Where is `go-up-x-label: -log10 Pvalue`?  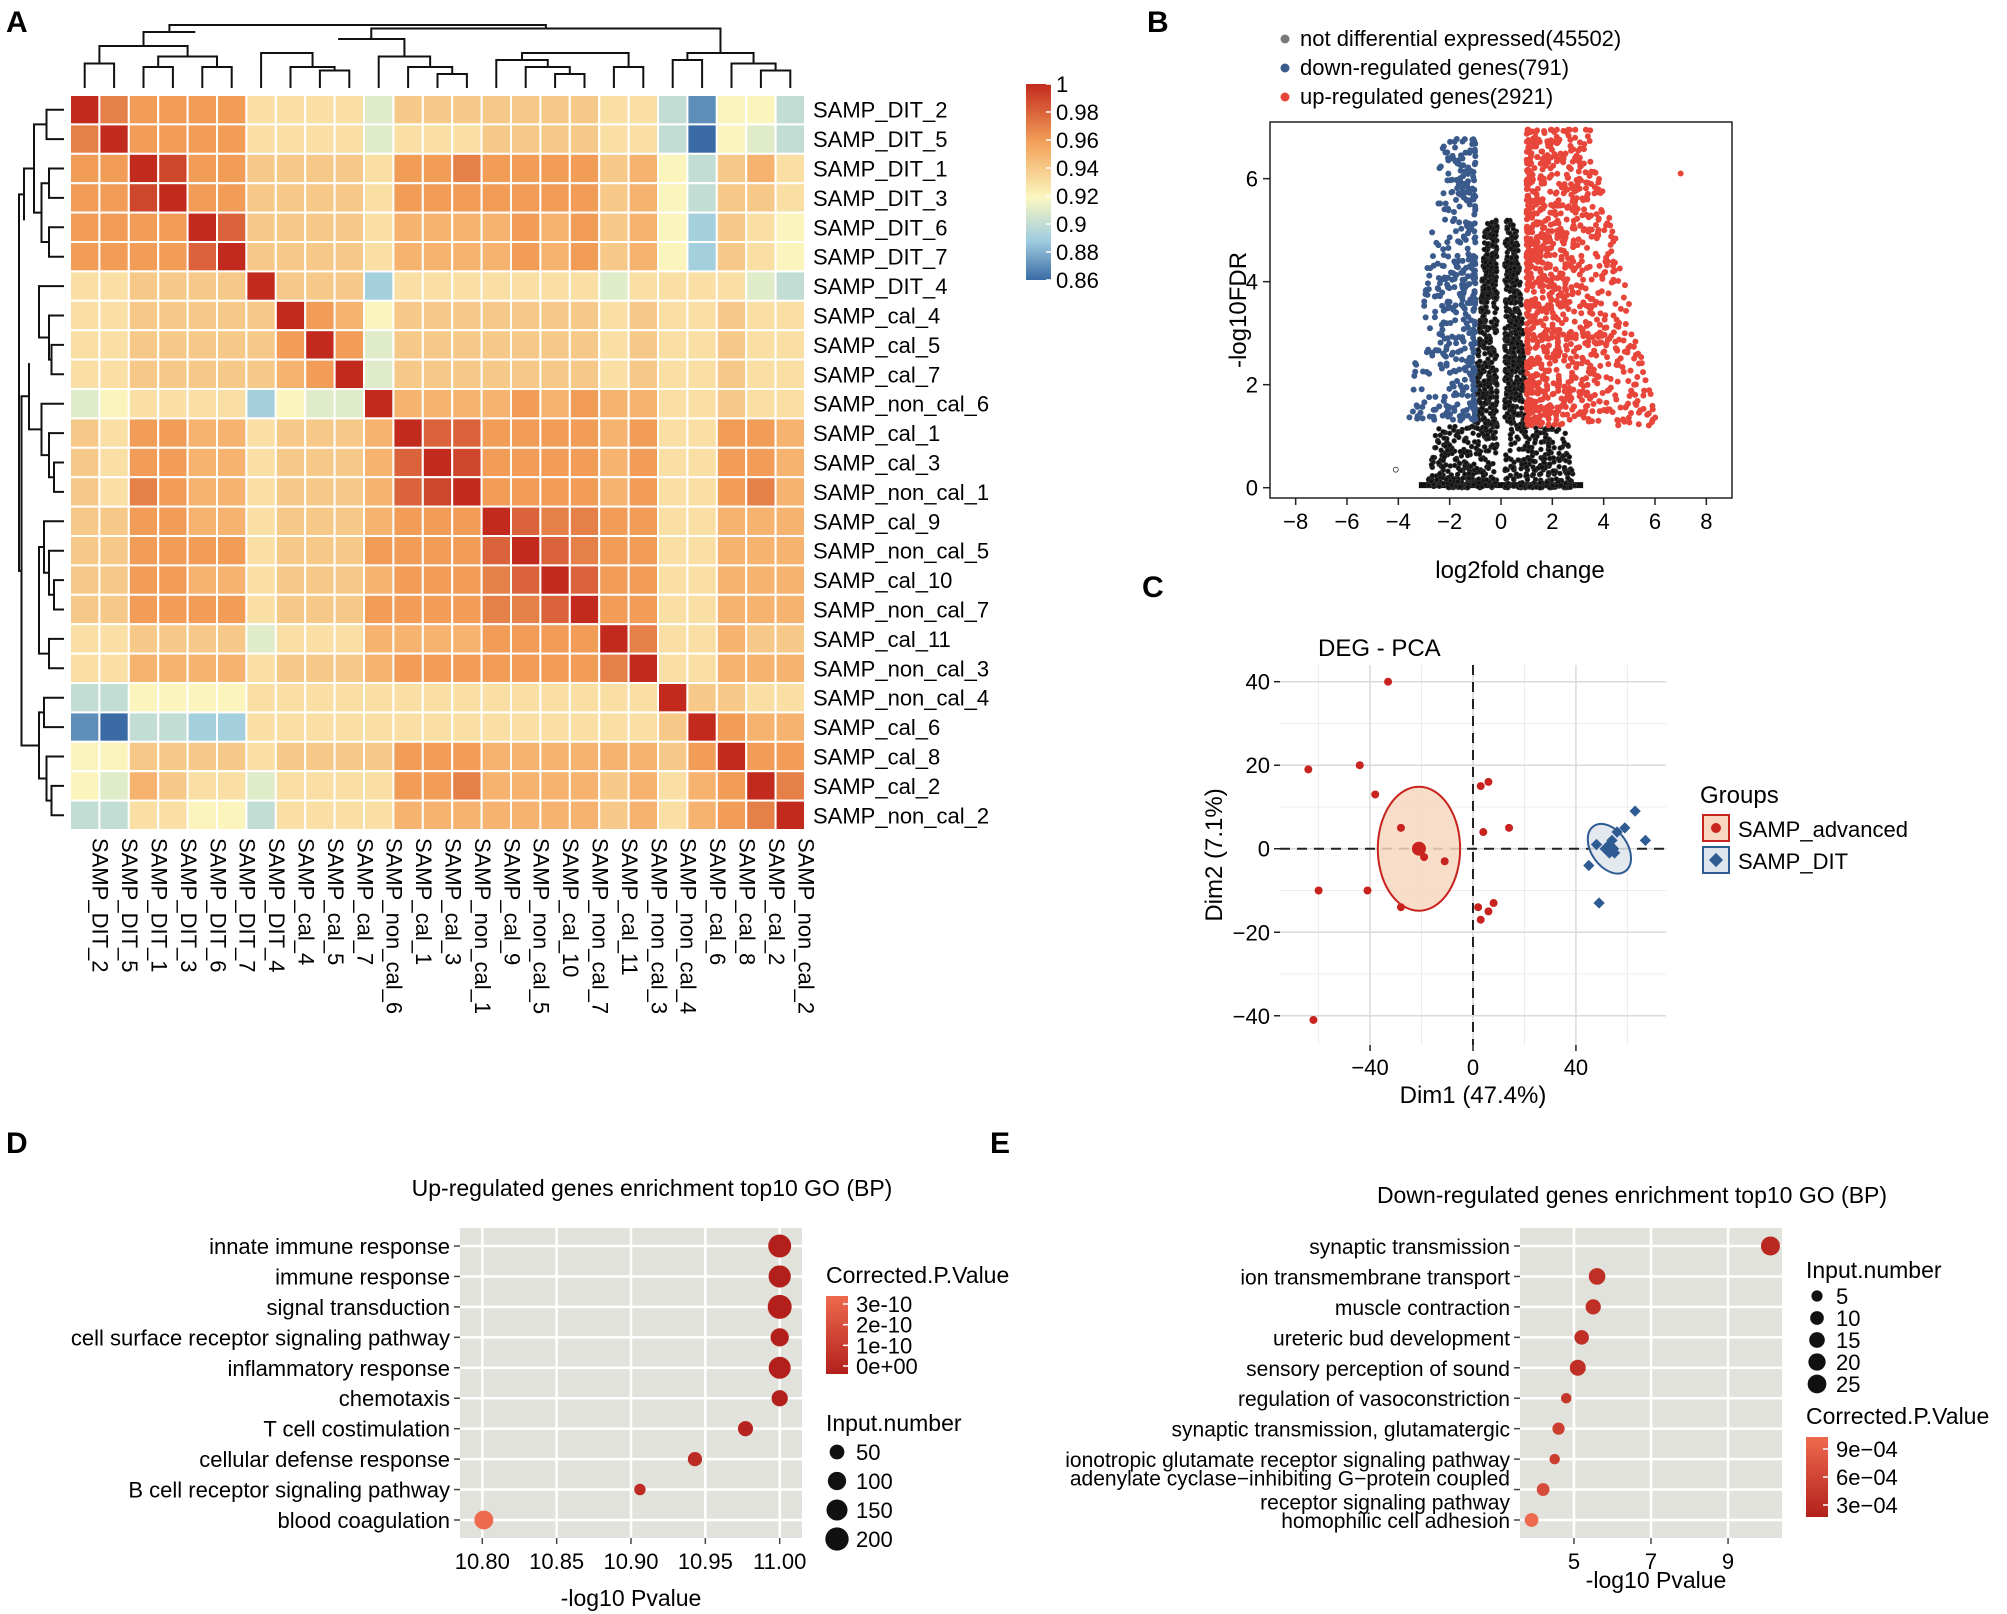
go-up-x-label: -log10 Pvalue is located at coordinates (631, 1598).